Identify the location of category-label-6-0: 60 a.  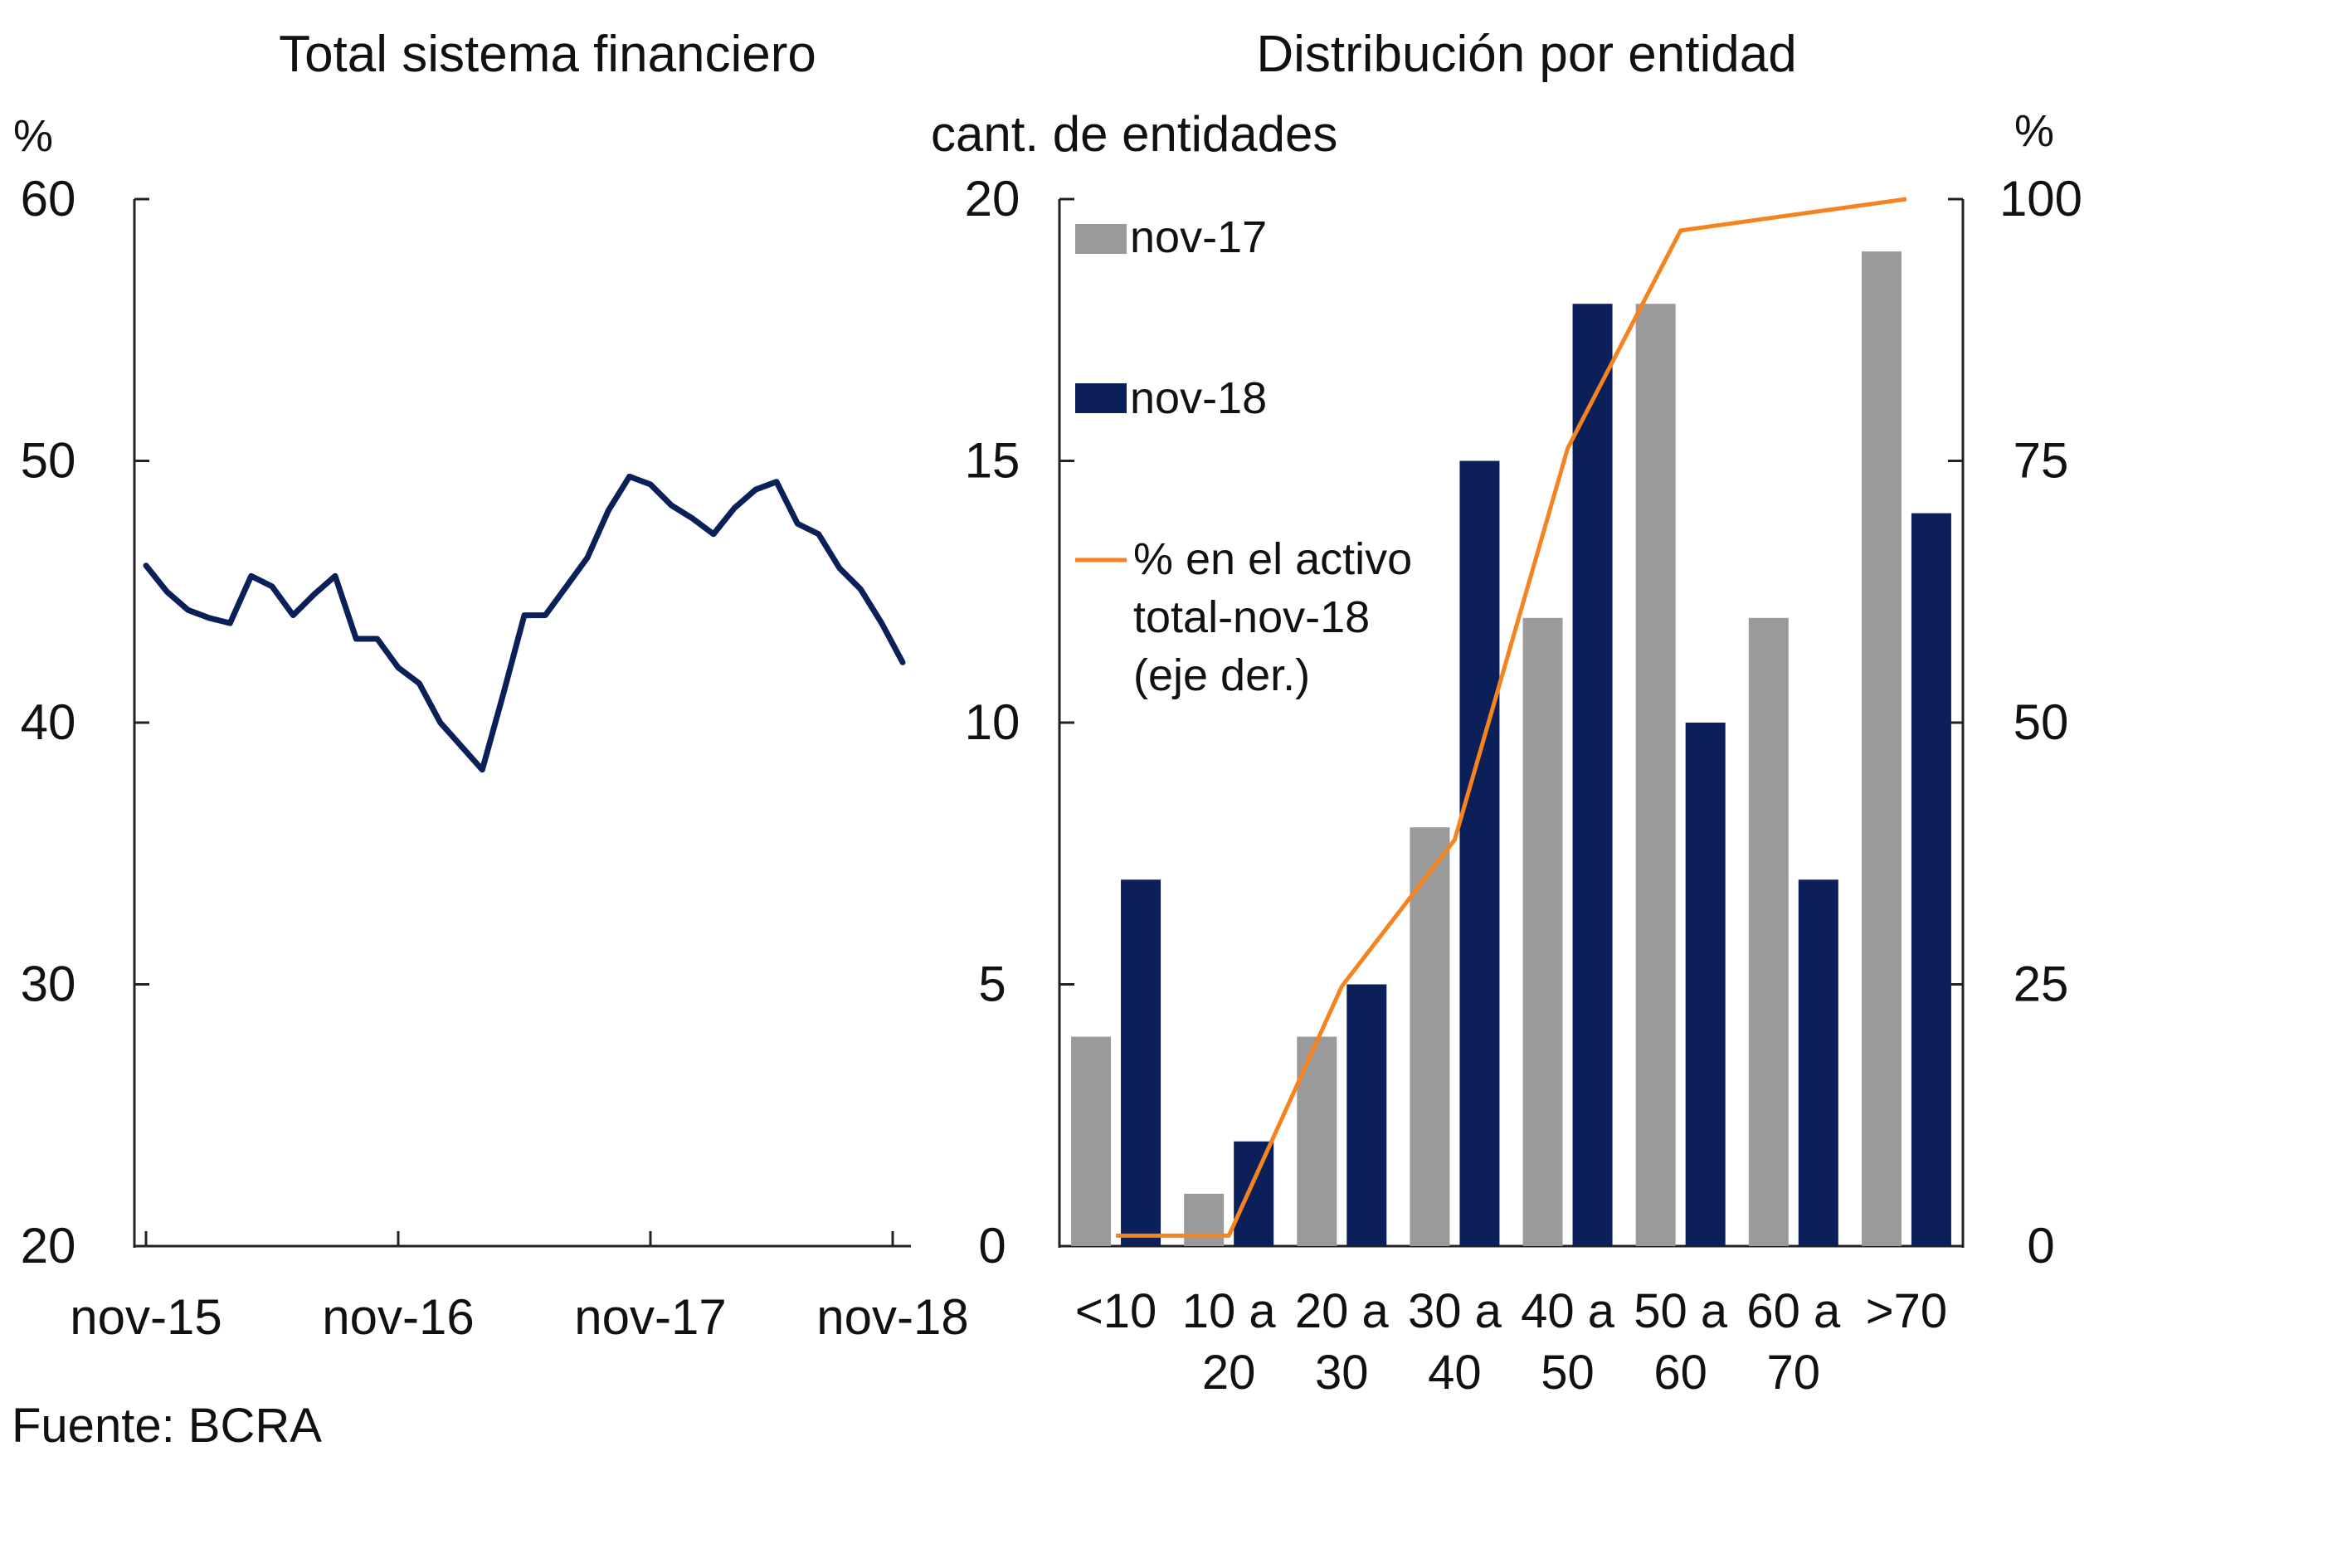
(1793, 1311).